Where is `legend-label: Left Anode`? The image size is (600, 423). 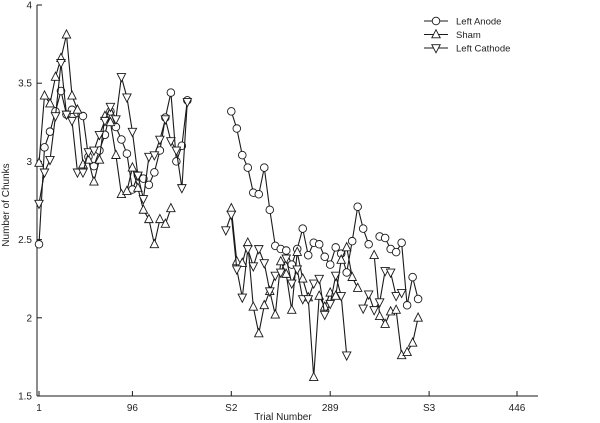 legend-label: Left Anode is located at coordinates (478, 22).